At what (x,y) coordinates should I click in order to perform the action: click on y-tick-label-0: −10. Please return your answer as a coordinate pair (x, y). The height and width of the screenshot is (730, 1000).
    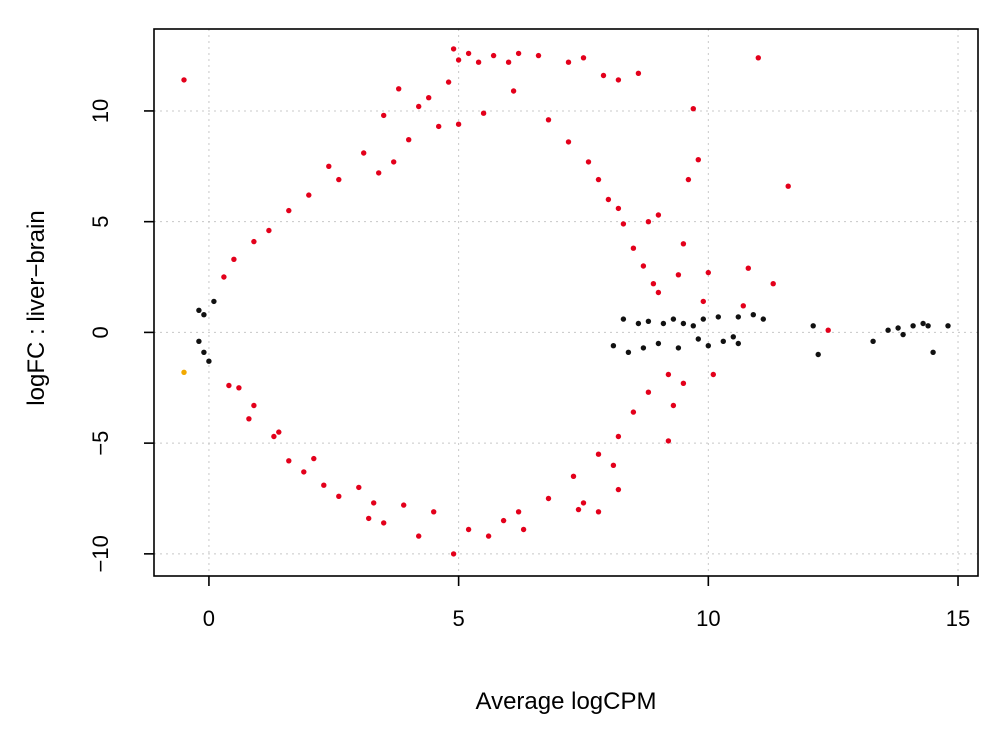
    Looking at the image, I should click on (100, 553).